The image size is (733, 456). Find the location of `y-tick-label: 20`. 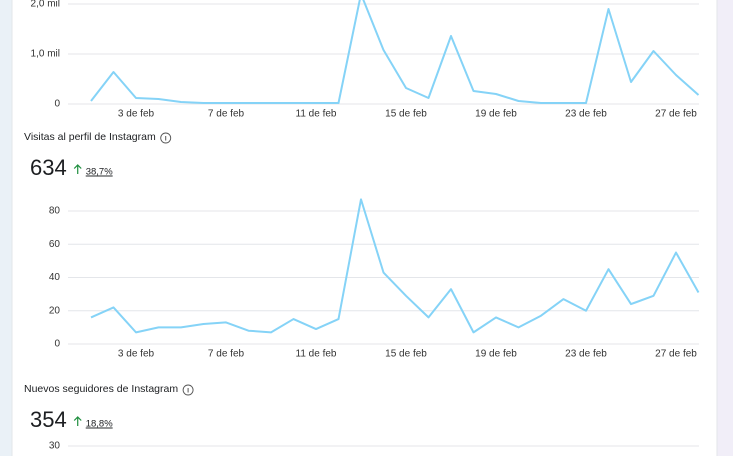

y-tick-label: 20 is located at coordinates (55, 310).